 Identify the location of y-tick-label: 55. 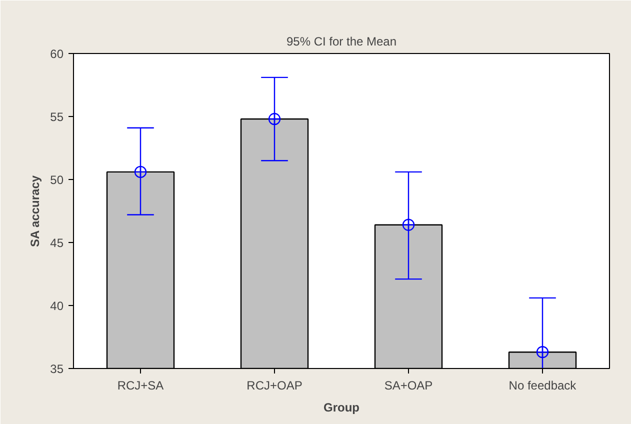
(57, 117).